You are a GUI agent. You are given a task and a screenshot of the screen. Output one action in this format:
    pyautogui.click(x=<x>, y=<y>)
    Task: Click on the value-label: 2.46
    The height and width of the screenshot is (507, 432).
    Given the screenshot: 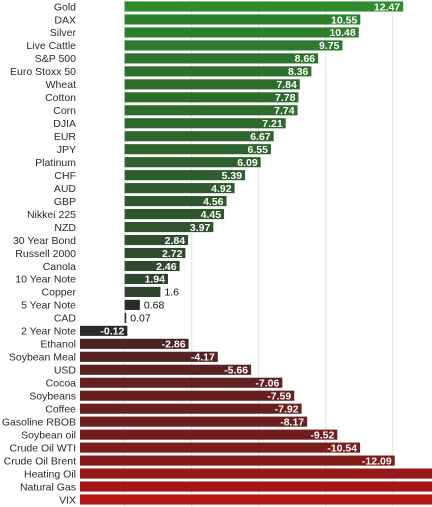 What is the action you would take?
    pyautogui.click(x=166, y=267)
    